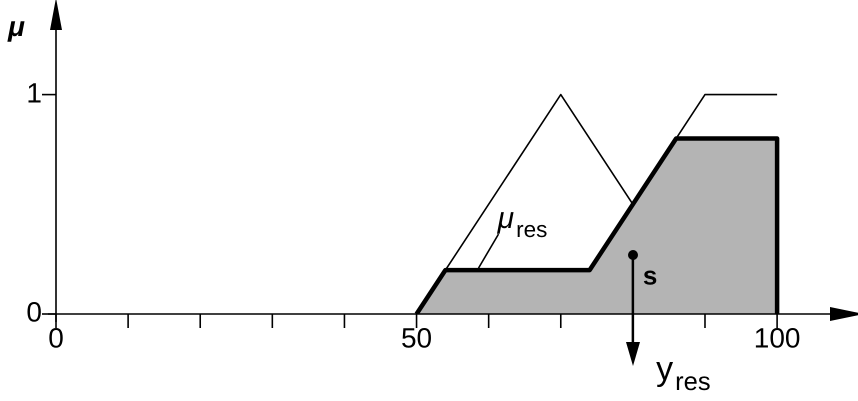 The image size is (858, 401). What do you see at coordinates (16, 26) in the screenshot?
I see `y-axis-title: μ` at bounding box center [16, 26].